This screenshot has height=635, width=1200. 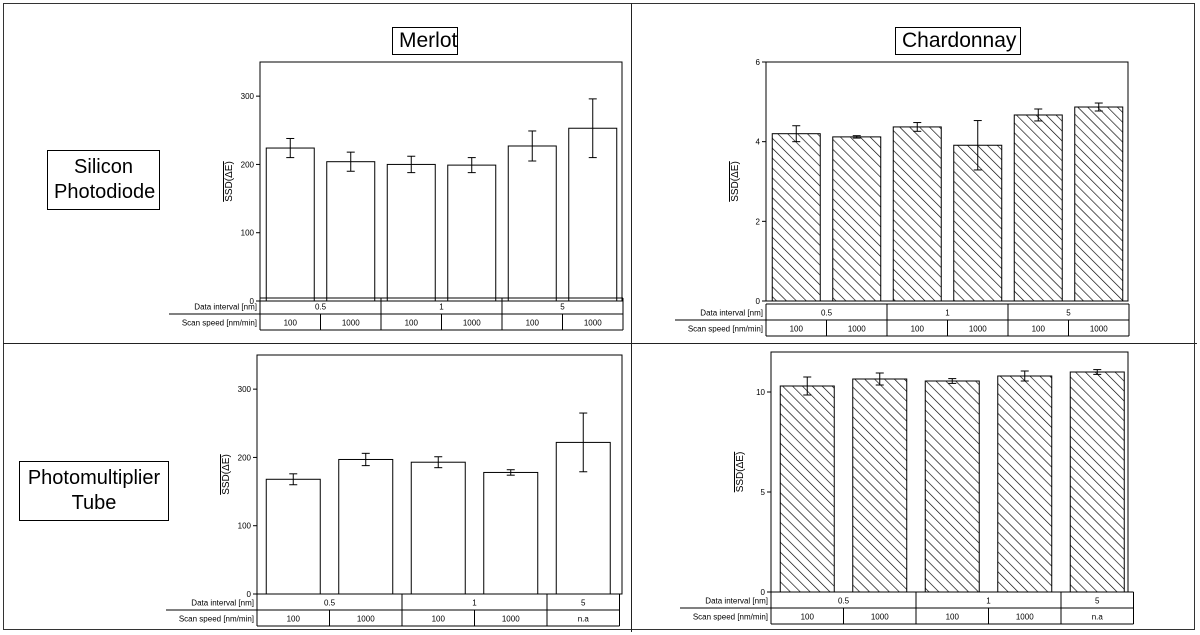 What do you see at coordinates (763, 492) in the screenshot?
I see `y-tick-label: 5` at bounding box center [763, 492].